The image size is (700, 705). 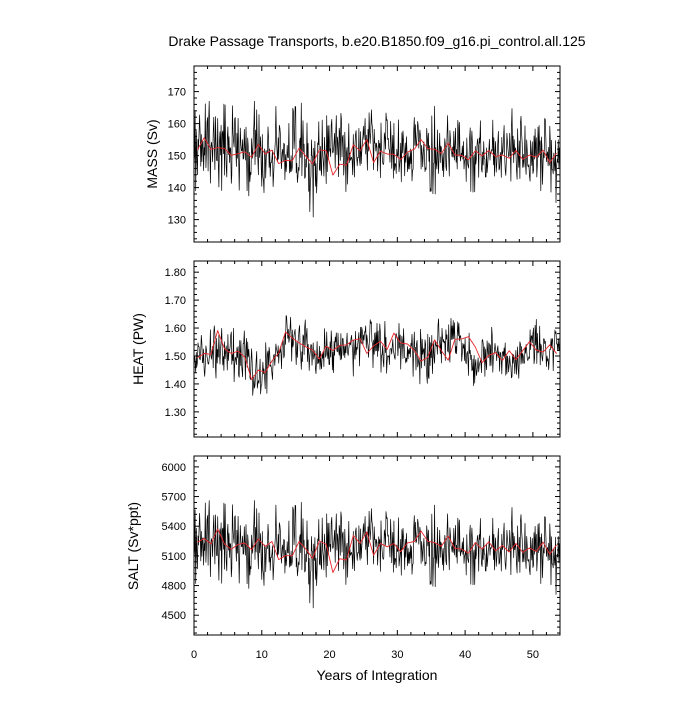 I want to click on salt-annual-mean-line, so click(x=377, y=550).